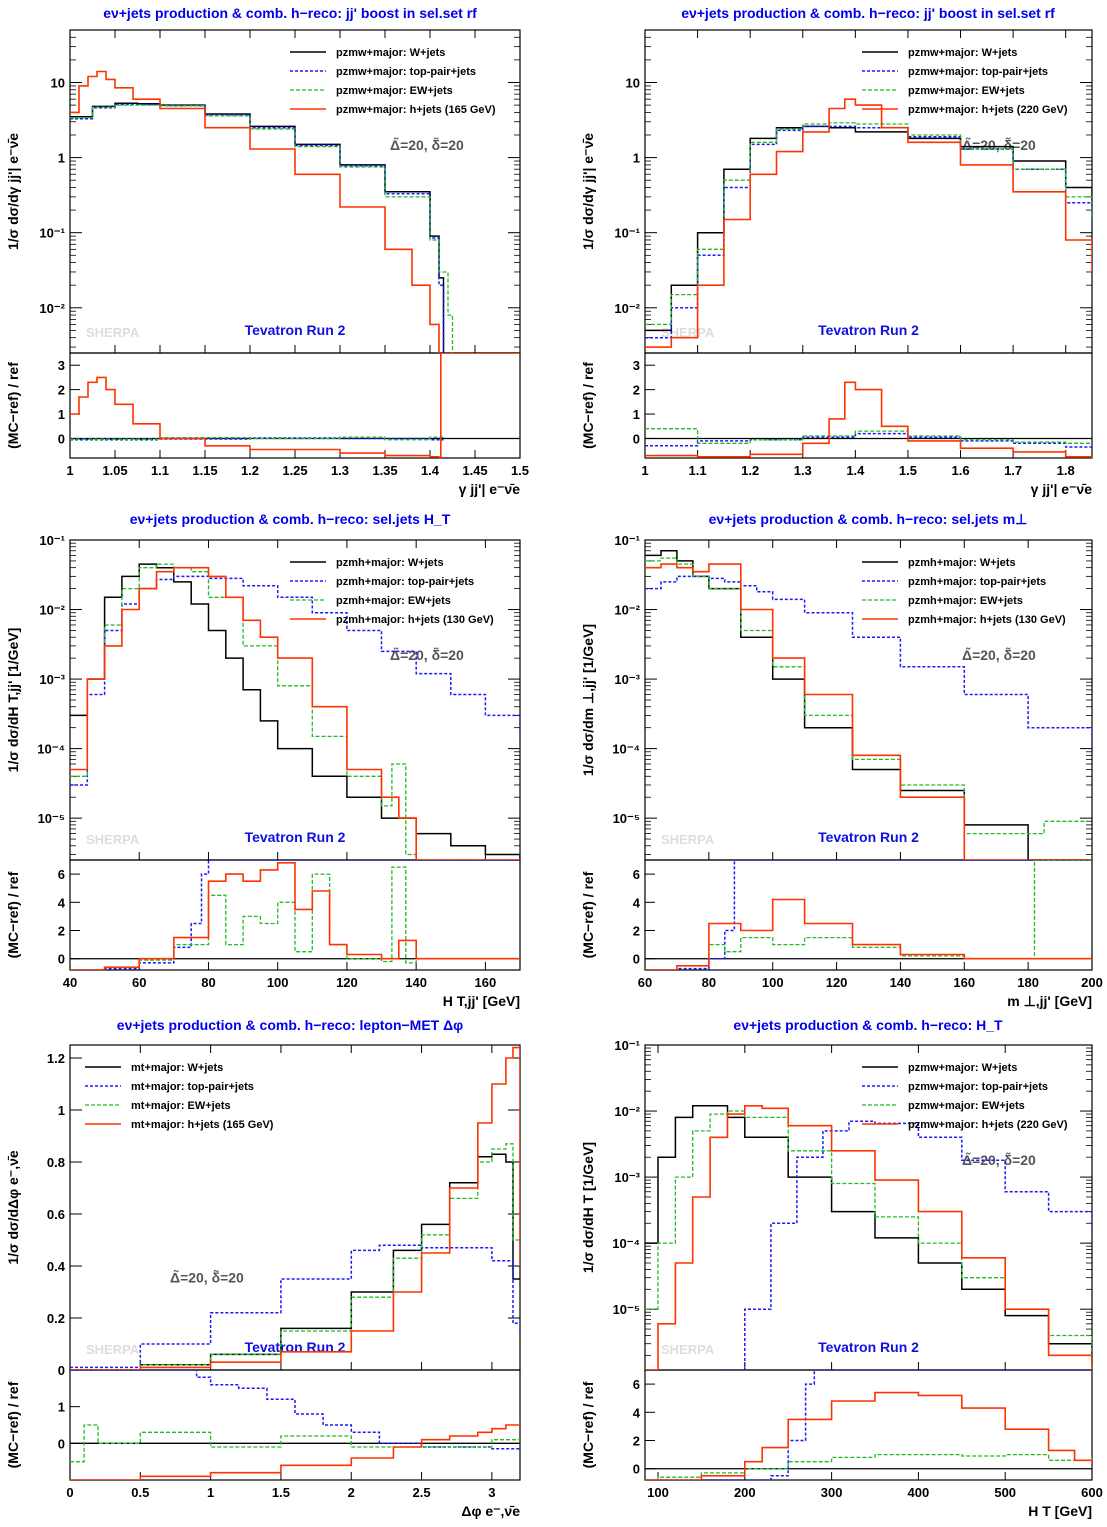  I want to click on y-tick-label: 0.8, so click(56, 1162).